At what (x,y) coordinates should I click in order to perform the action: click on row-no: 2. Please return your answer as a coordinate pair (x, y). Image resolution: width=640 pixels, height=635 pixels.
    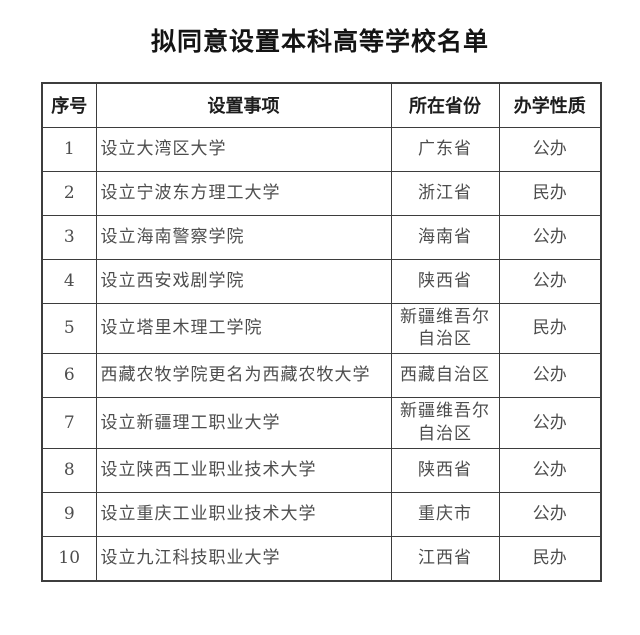
    Looking at the image, I should click on (69, 193).